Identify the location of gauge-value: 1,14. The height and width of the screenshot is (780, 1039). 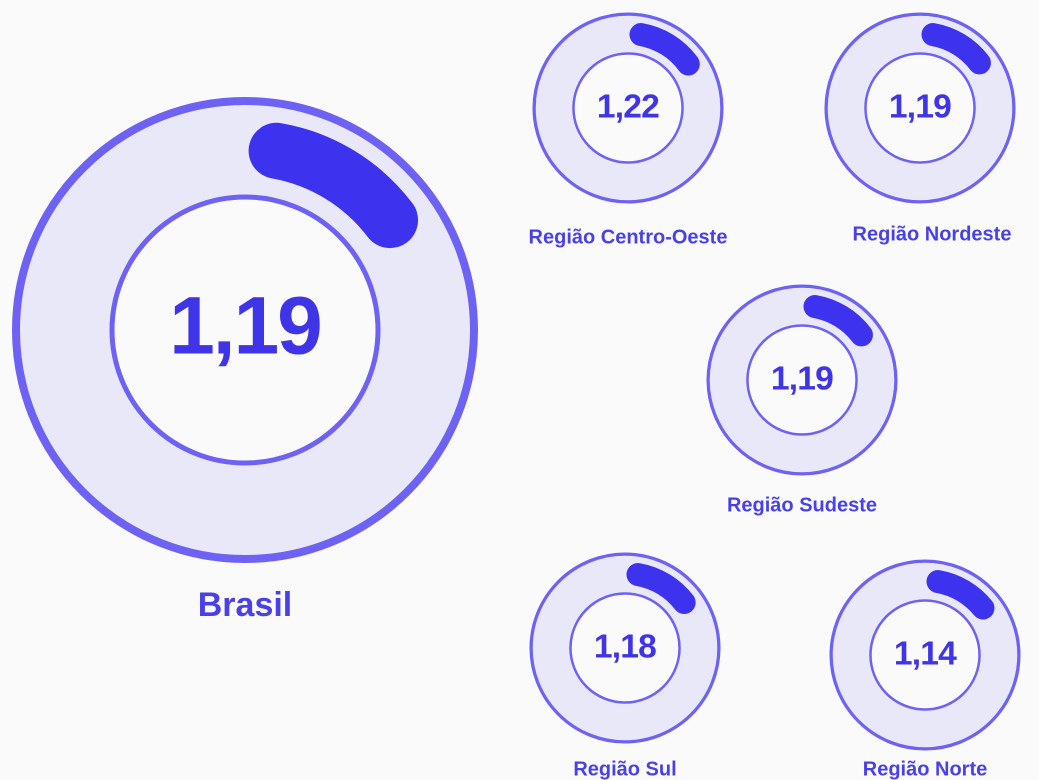
(925, 654).